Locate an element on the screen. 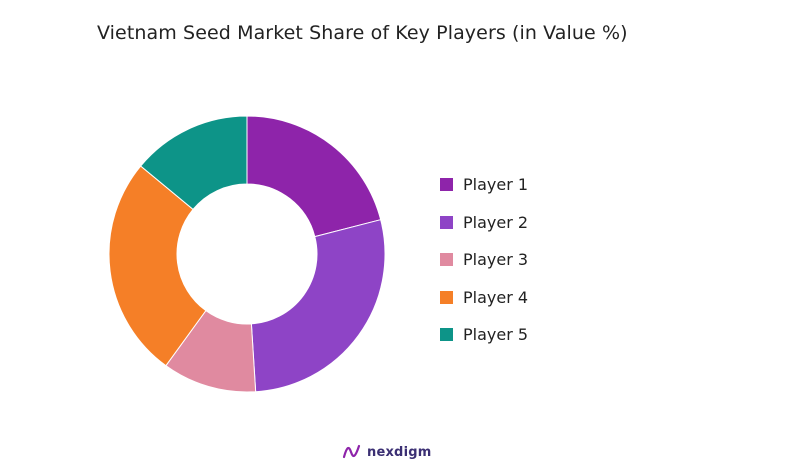 The width and height of the screenshot is (789, 474). legend-item-1: Player 1 is located at coordinates (484, 185).